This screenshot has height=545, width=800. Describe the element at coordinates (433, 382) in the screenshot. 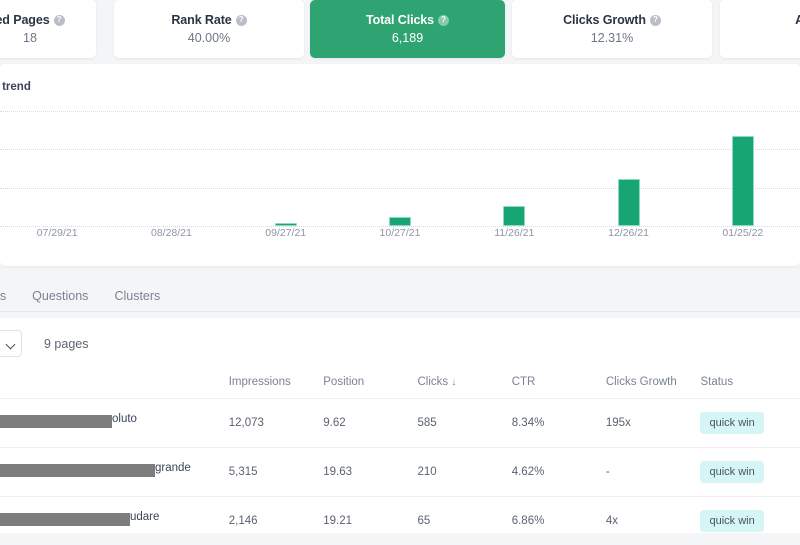

I see `column-header-clicks-label: Clicks` at that location.